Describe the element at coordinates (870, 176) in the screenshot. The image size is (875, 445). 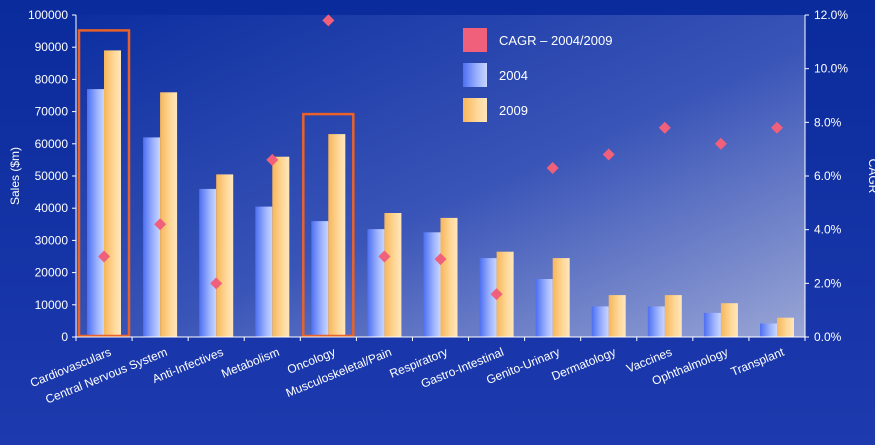
I see `y2-axis-label: CAGR` at that location.